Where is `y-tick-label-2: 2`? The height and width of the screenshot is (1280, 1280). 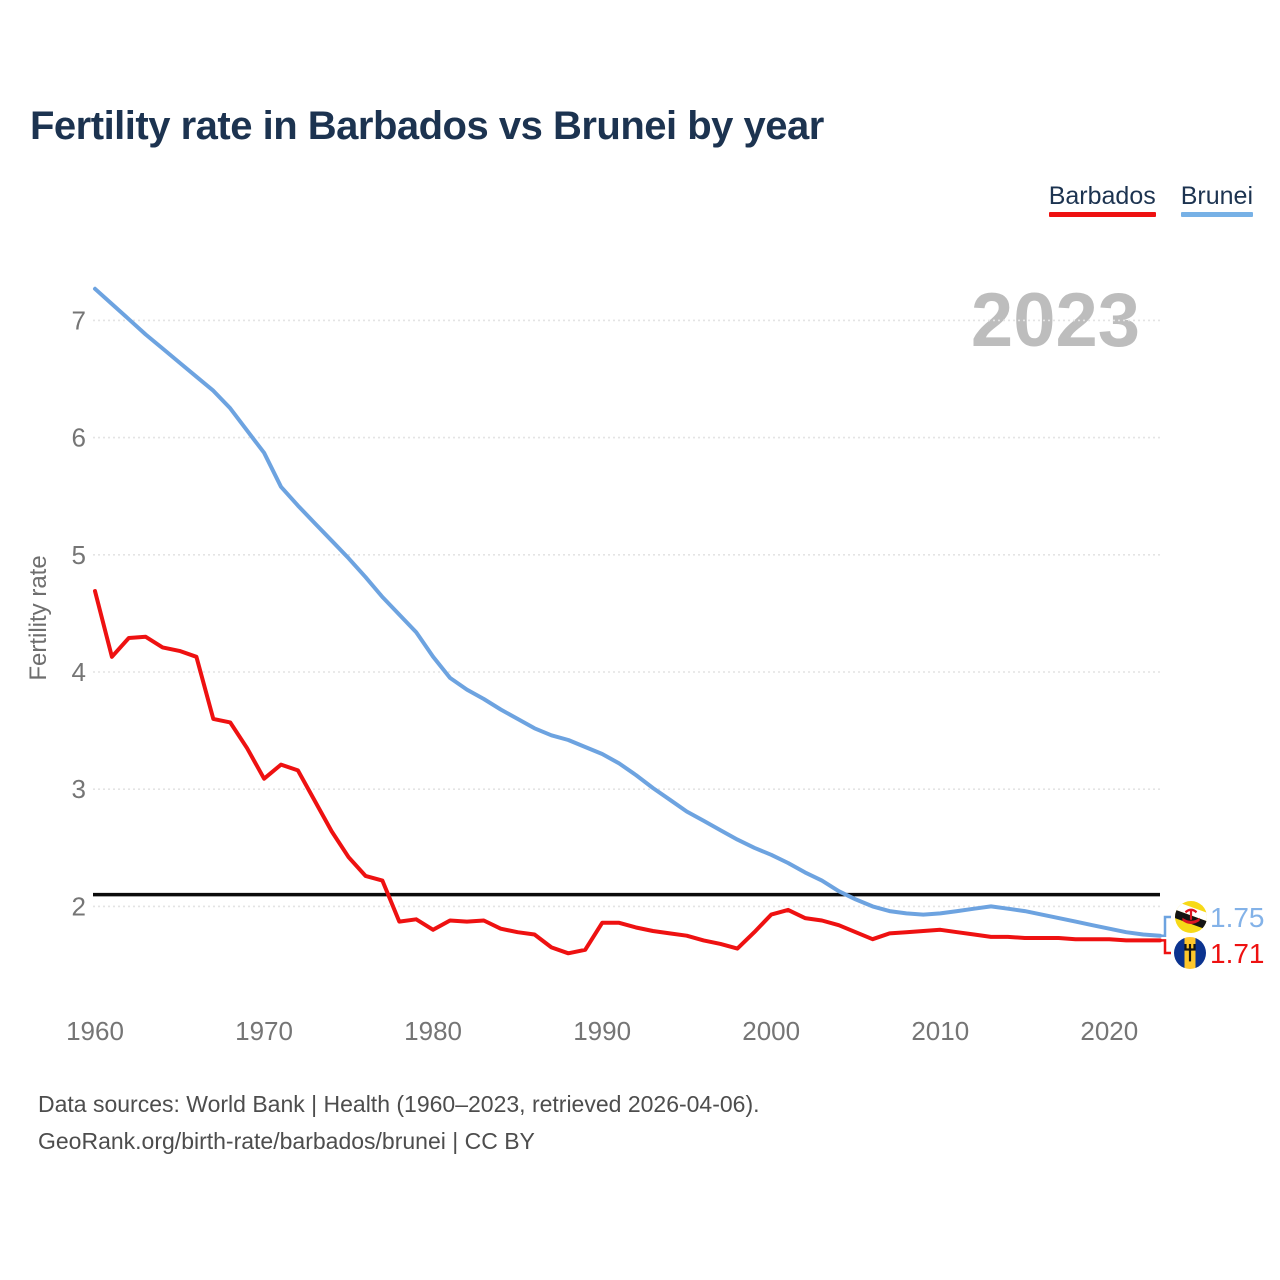
y-tick-label-2: 2 is located at coordinates (79, 906).